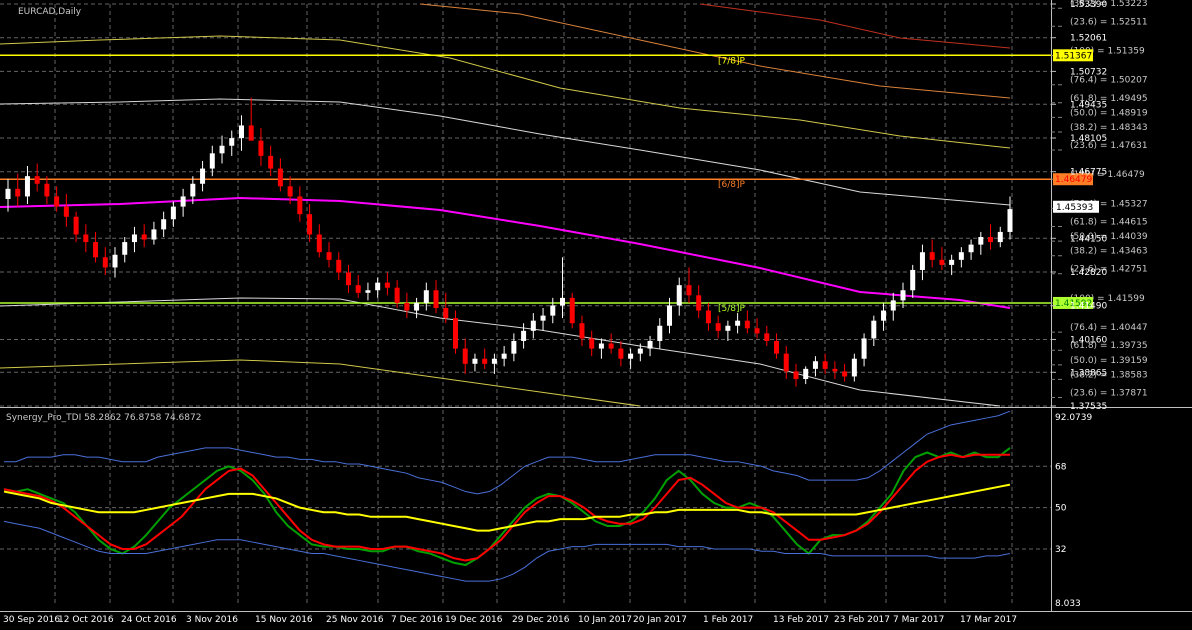  Describe the element at coordinates (1073, 418) in the screenshot. I see `tdi-tick-label: 92.0739` at that location.